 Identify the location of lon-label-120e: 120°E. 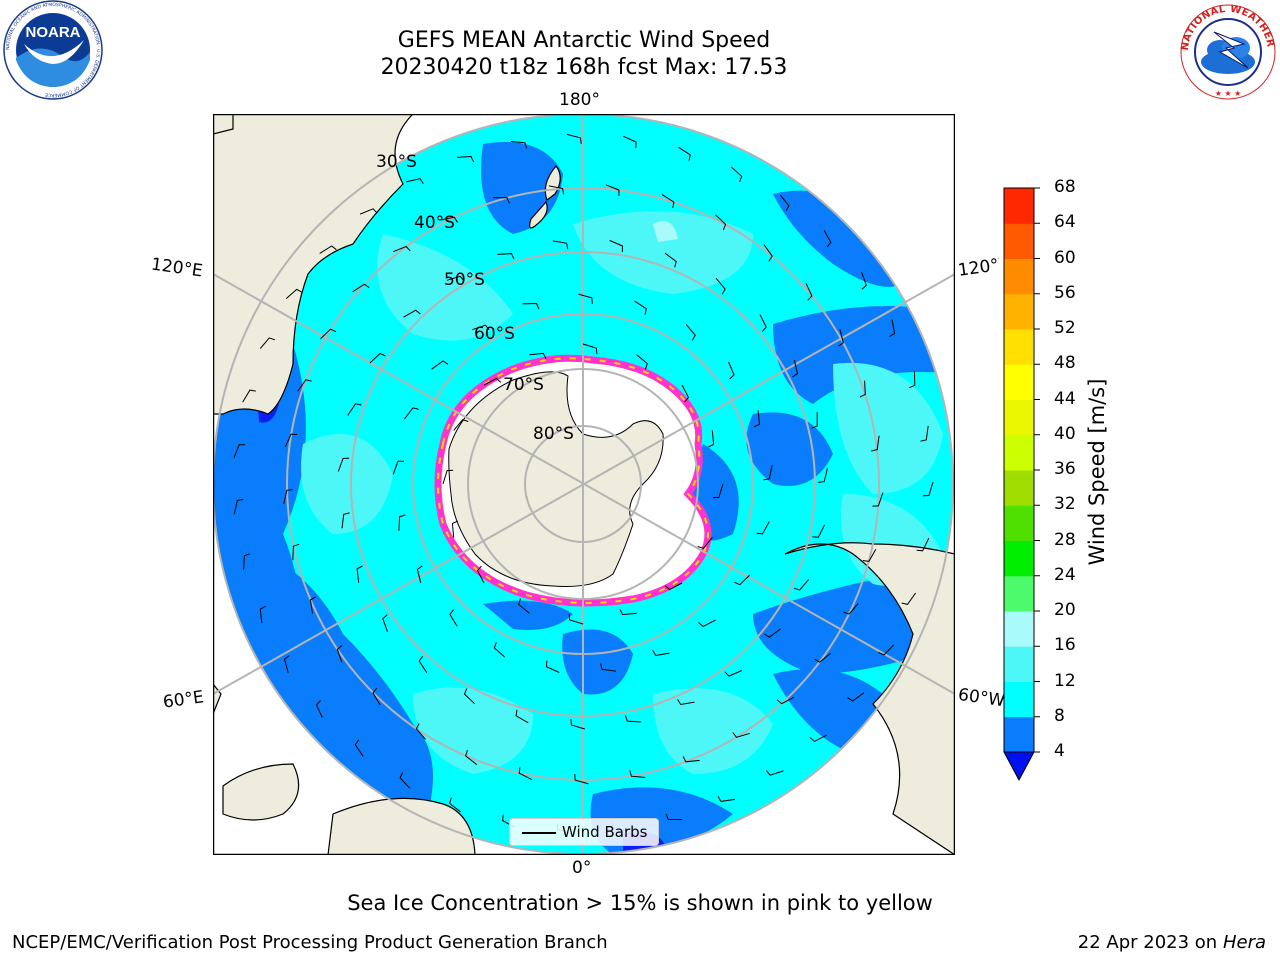
(176, 268).